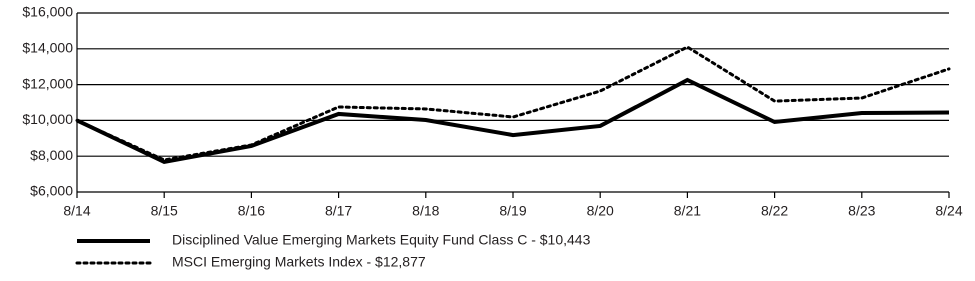 Image resolution: width=975 pixels, height=281 pixels. Describe the element at coordinates (51, 155) in the screenshot. I see `y-tick-label: $8,000` at that location.